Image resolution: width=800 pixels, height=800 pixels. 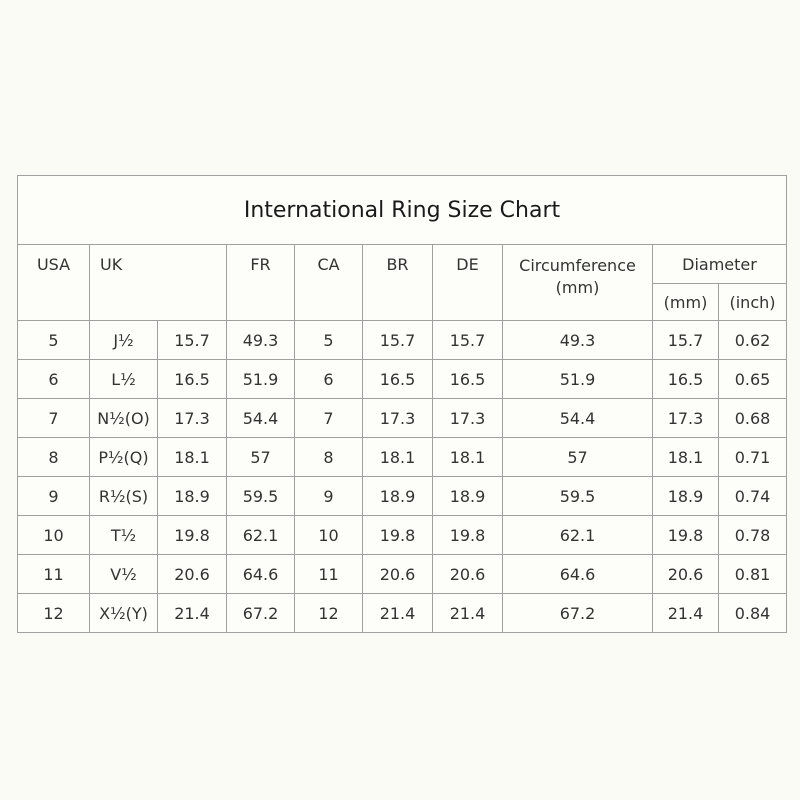 I want to click on header-diameter-inch: (inch), so click(x=752, y=302).